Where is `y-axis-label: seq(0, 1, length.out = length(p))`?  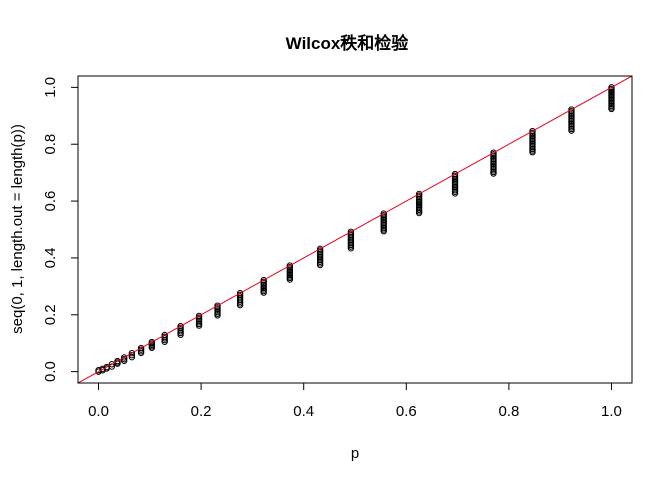 y-axis-label: seq(0, 1, length.out = length(p)) is located at coordinates (17, 229).